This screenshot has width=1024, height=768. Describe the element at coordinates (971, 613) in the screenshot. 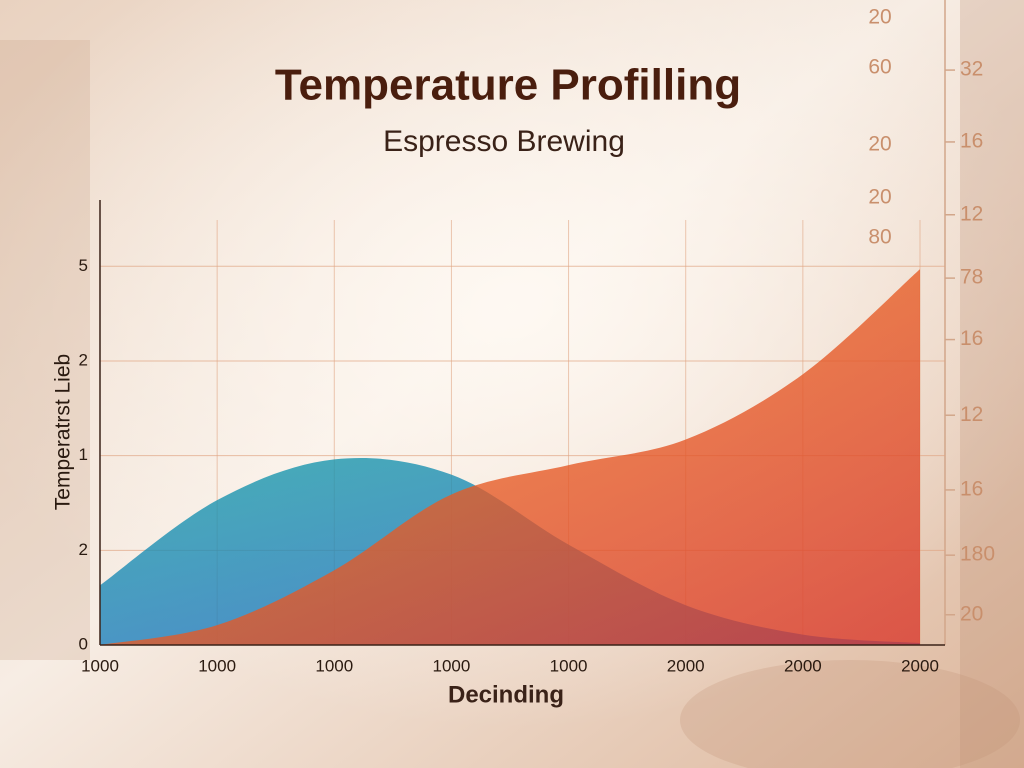

I see `y2-tick-label: 20` at that location.